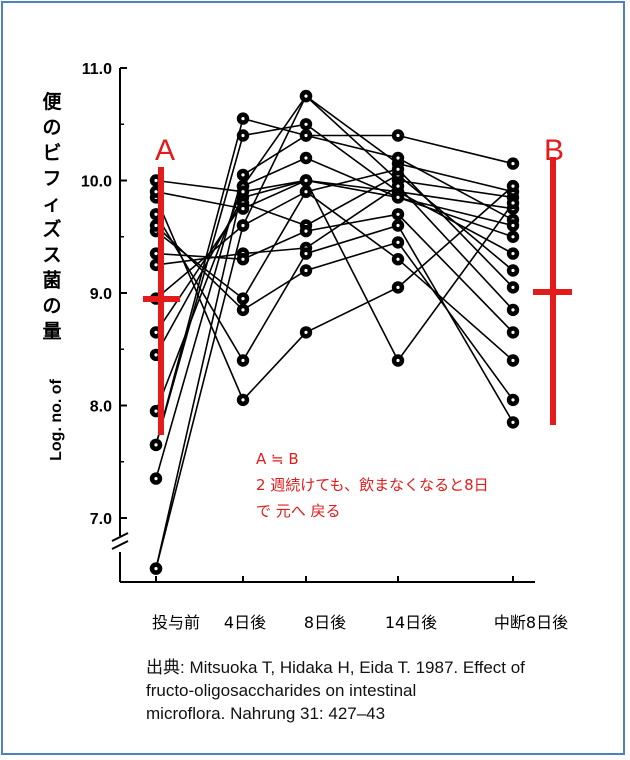  Describe the element at coordinates (51, 280) in the screenshot. I see `y-label-char: 菌` at that location.